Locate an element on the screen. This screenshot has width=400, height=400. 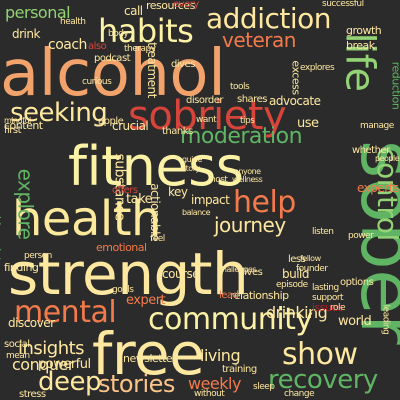
word-body: body is located at coordinates (118, 34).